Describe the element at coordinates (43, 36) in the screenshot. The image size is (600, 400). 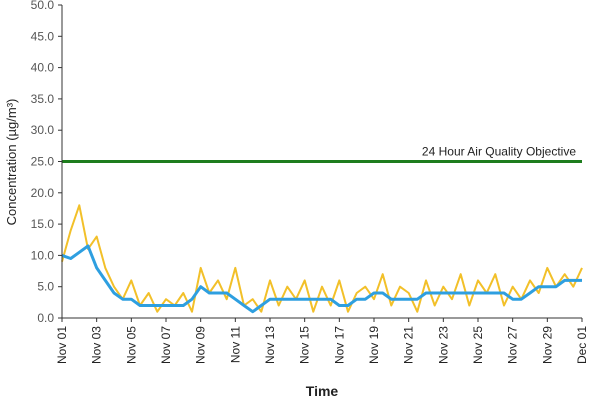
I see `y-tick-label: 45.0` at that location.